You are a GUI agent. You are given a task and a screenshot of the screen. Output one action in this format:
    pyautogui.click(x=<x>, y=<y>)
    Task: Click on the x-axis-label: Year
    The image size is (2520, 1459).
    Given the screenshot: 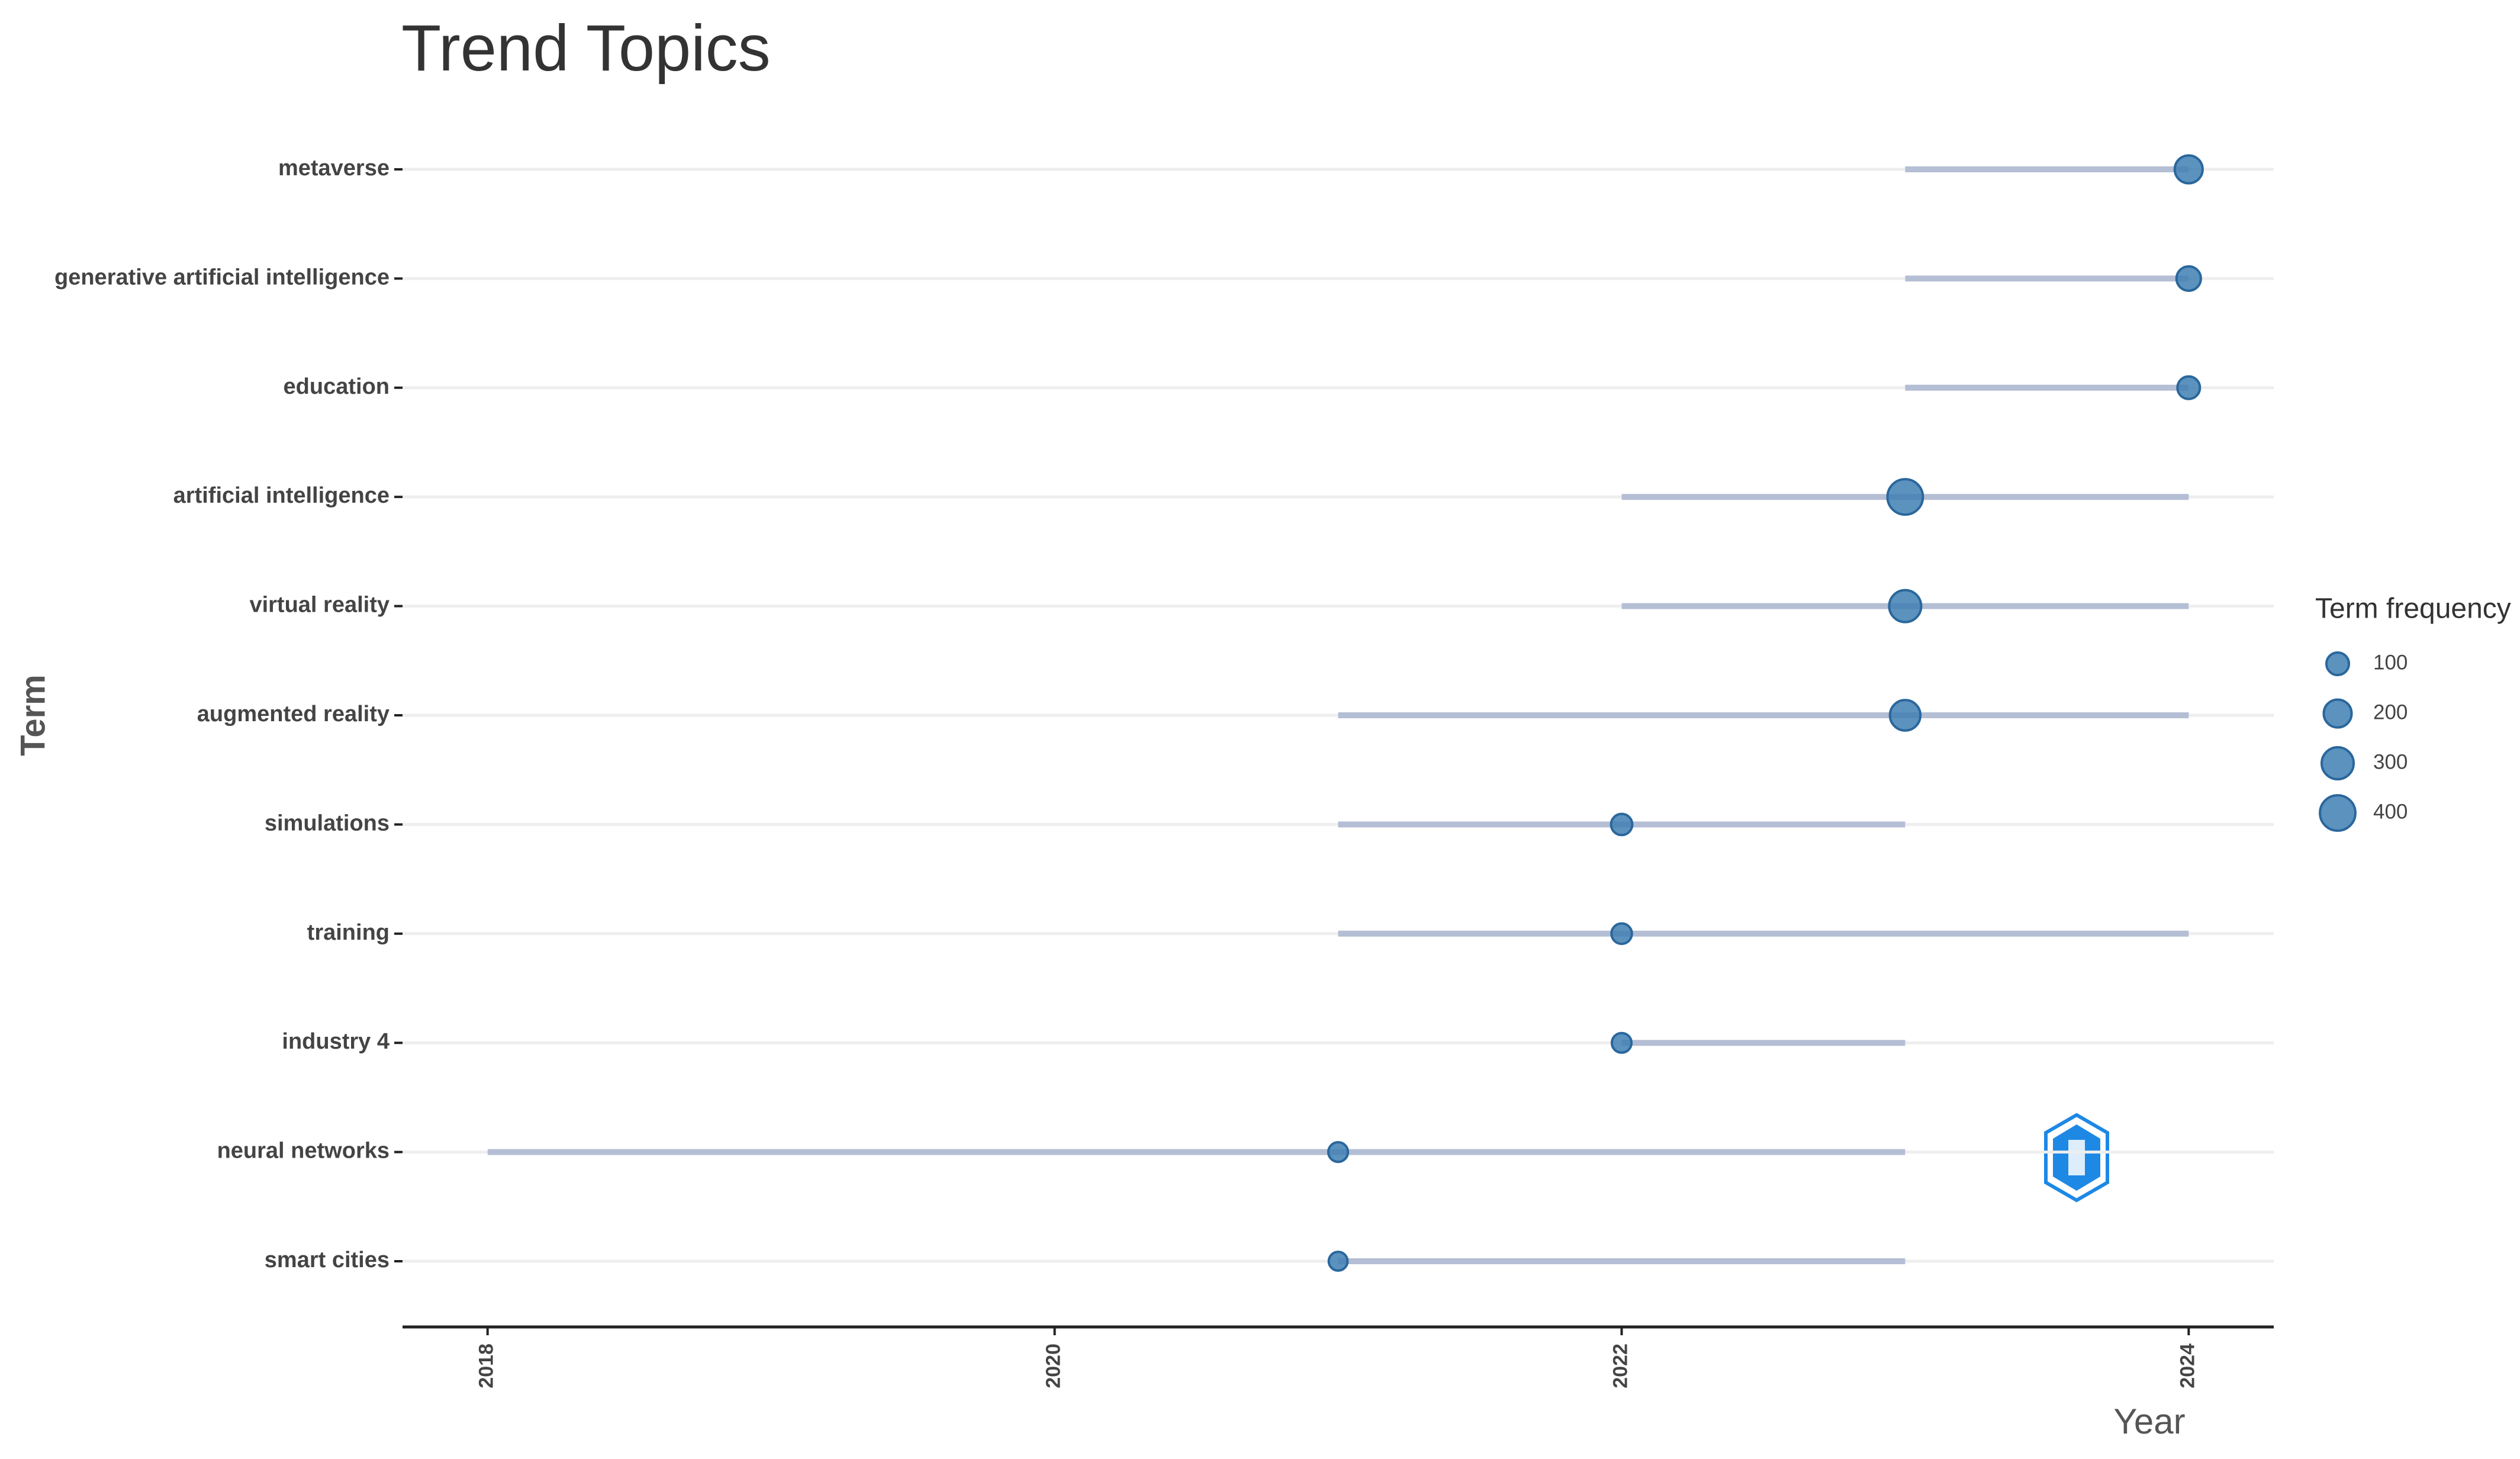 What is the action you would take?
    pyautogui.click(x=2149, y=1421)
    